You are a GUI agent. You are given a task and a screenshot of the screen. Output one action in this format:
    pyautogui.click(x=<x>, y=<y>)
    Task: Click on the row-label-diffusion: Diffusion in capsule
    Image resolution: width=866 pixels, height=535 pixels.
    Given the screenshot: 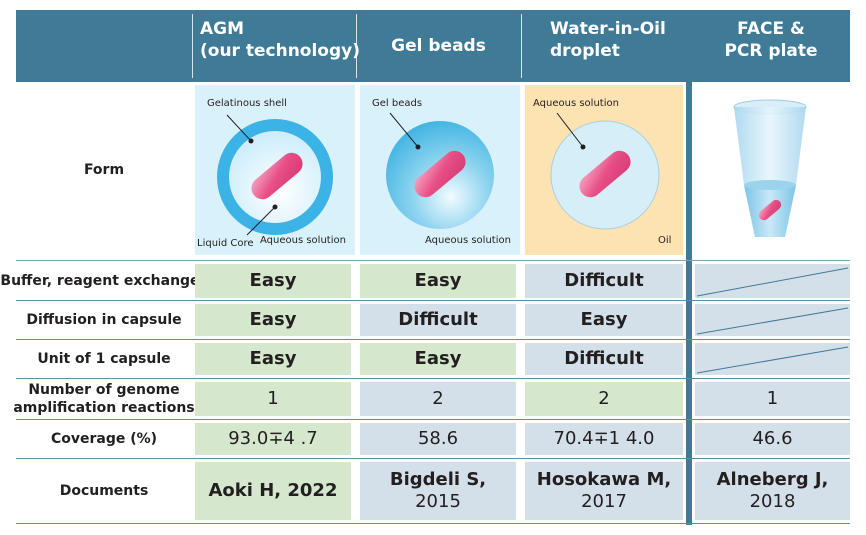 What is the action you would take?
    pyautogui.click(x=104, y=320)
    